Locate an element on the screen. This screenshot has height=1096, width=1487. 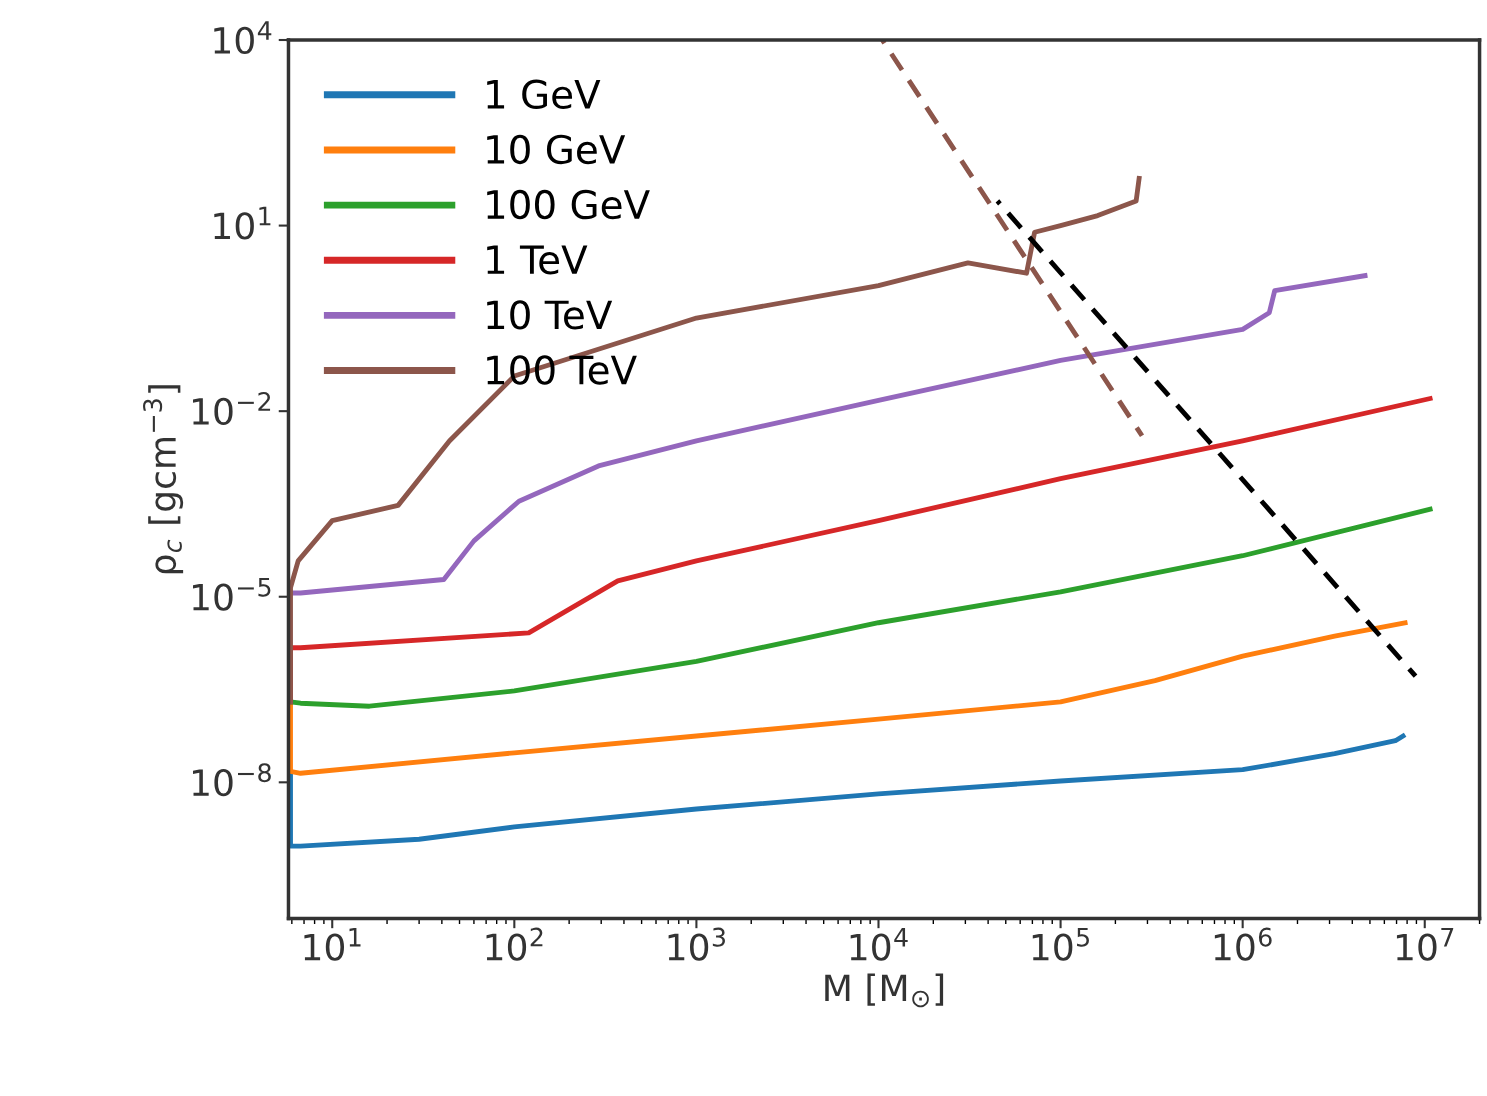
x-tick-label: 10$^{6}$ is located at coordinates (1243, 944).